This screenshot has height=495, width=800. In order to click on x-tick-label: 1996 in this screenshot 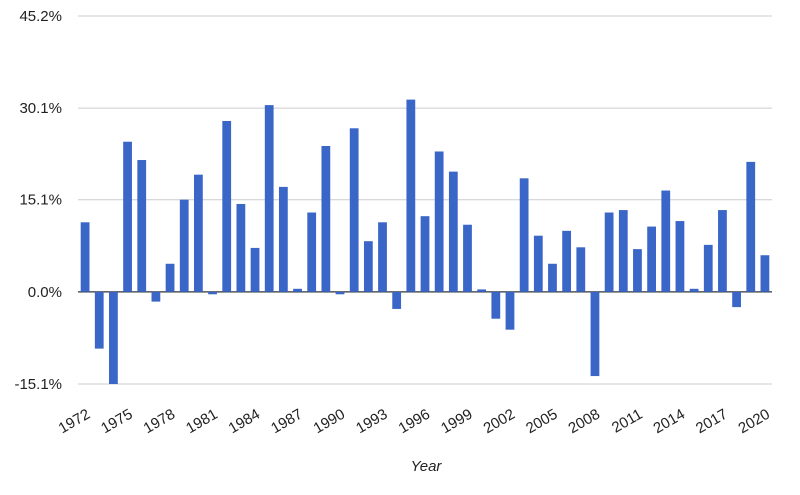, I will do `click(414, 421)`.